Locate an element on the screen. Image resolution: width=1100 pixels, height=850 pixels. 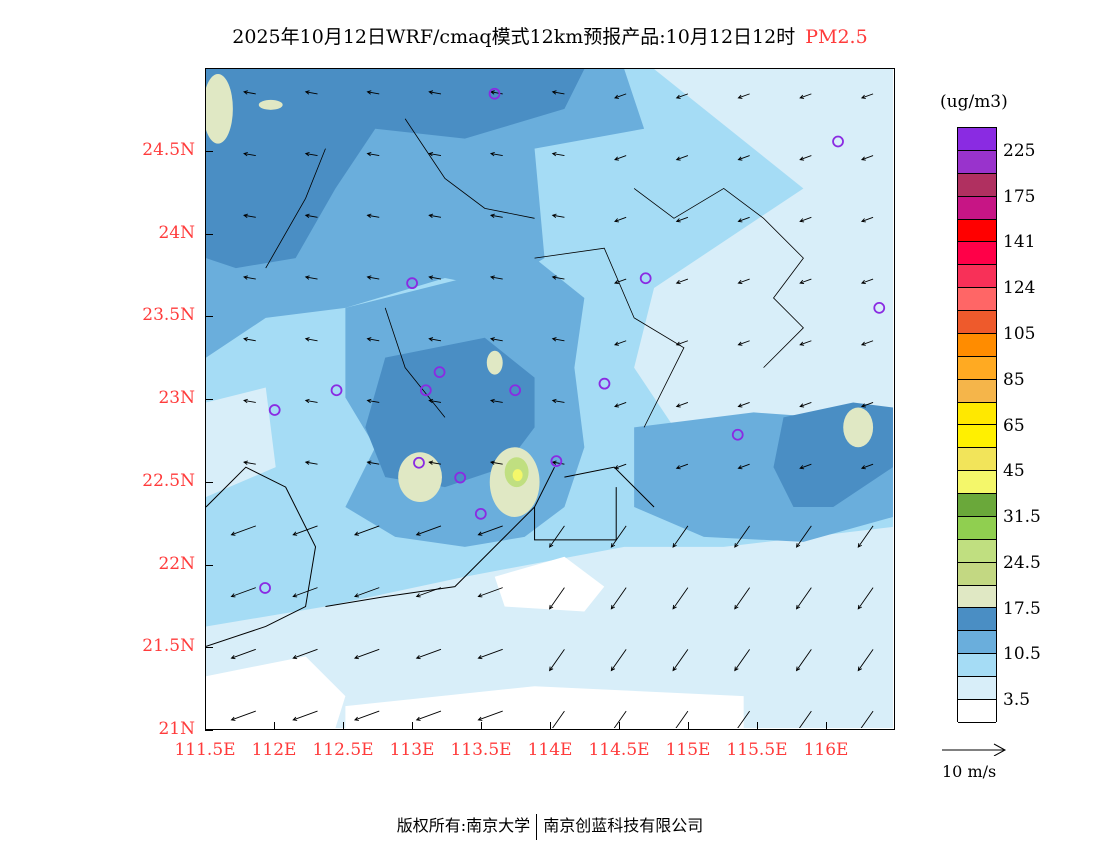
lat-label: 21N is located at coordinates (176, 729).